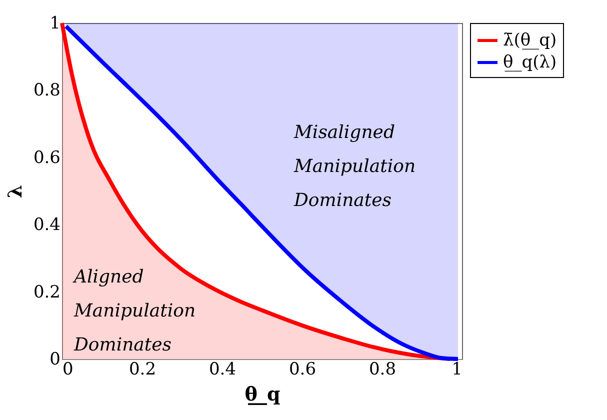  Describe the element at coordinates (262, 395) in the screenshot. I see `x-axis-title: θ̲_q` at that location.